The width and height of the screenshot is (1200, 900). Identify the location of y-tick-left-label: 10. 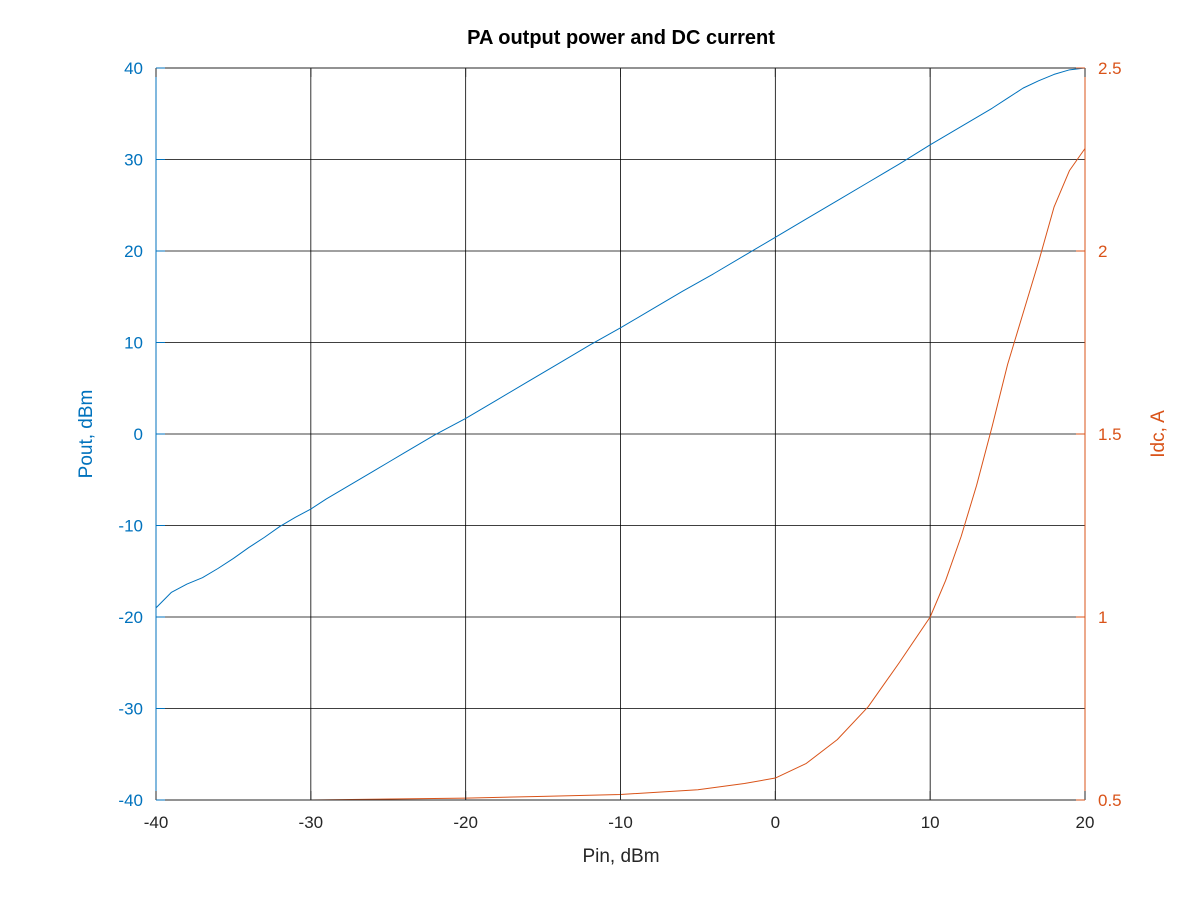
(133, 343).